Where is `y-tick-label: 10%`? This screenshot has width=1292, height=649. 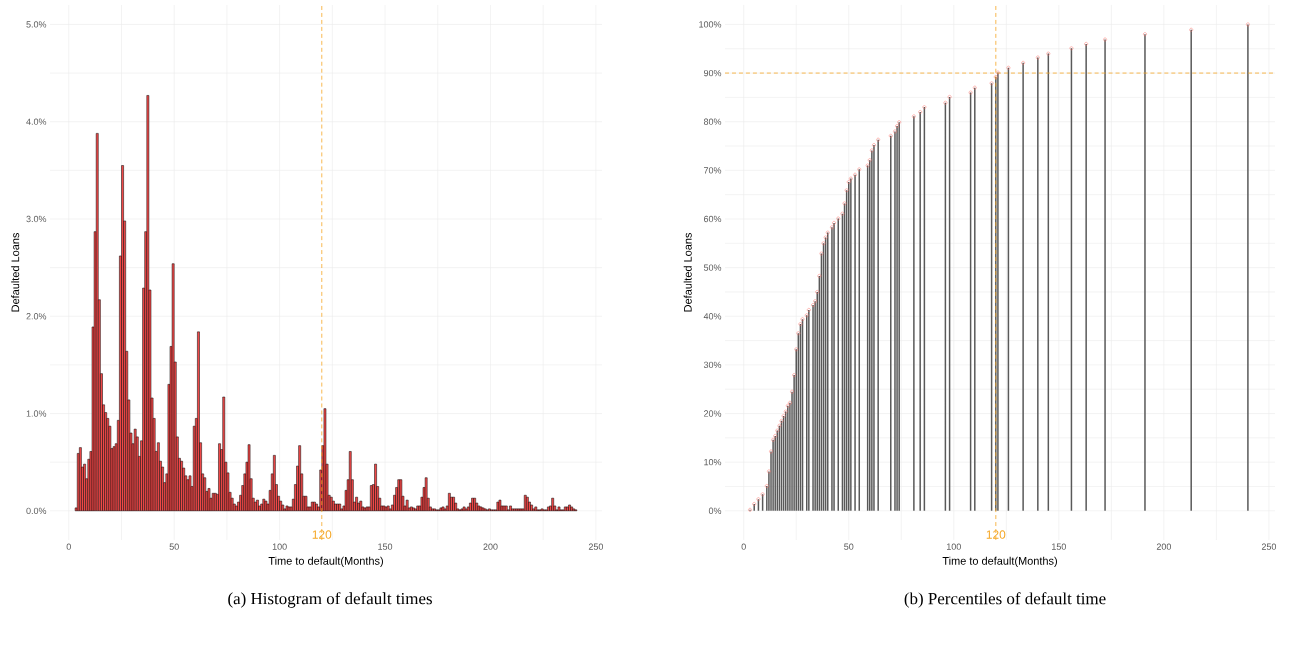
y-tick-label: 10% is located at coordinates (713, 462).